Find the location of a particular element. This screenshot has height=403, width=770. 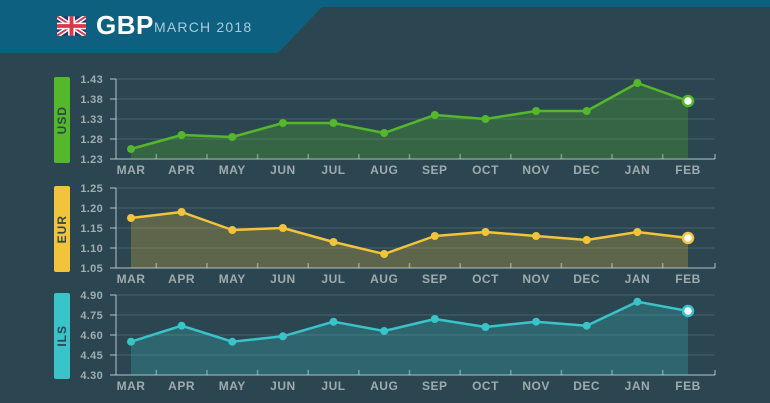

eur-y-axis-labels: 1.25 1.20 1.15 1.10 1.05 is located at coordinates (80, 229).